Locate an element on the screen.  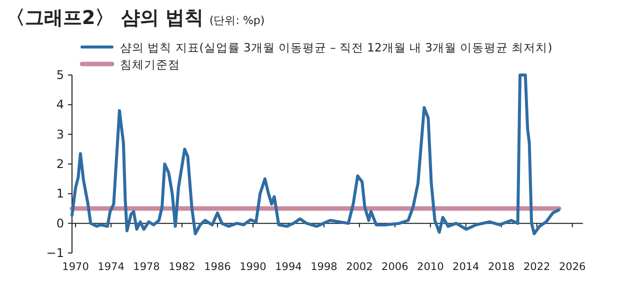
y-tick-label: −1 is located at coordinates (55, 253).